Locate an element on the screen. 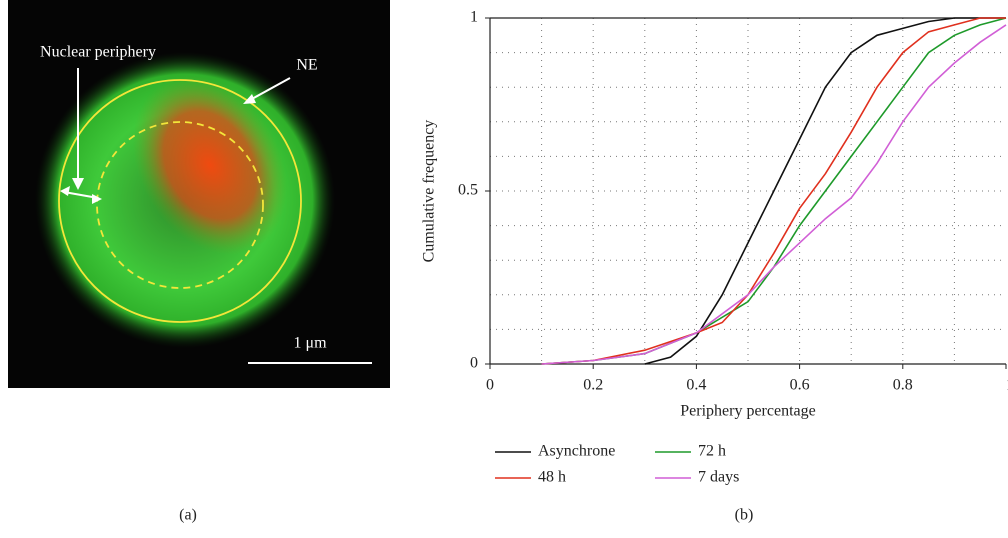  y-axis-label: Cumulative frequency is located at coordinates (429, 191).